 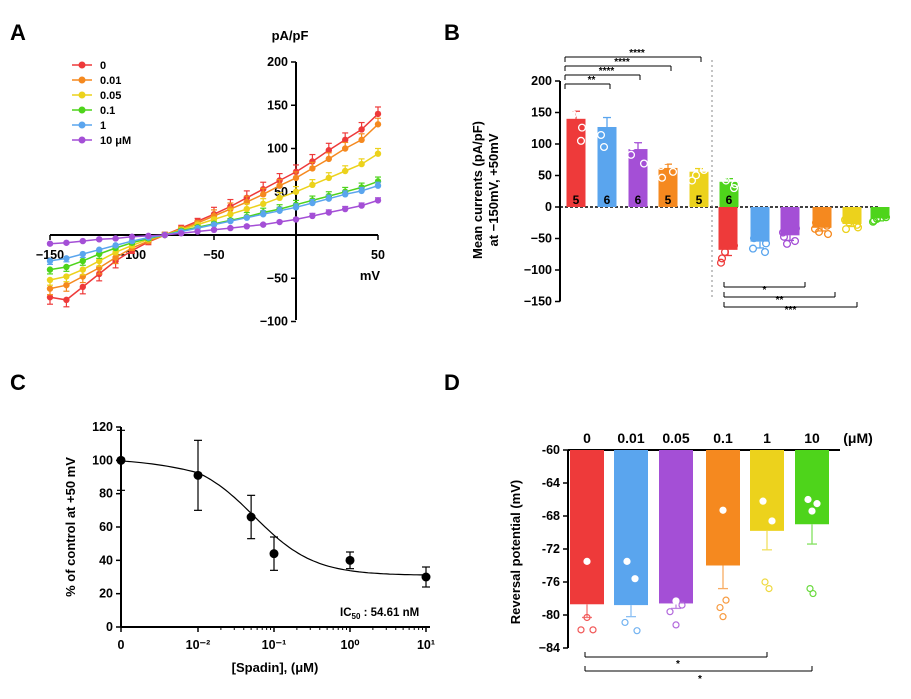 What do you see at coordinates (106, 527) in the screenshot?
I see `y-tick-label: 60` at bounding box center [106, 527].